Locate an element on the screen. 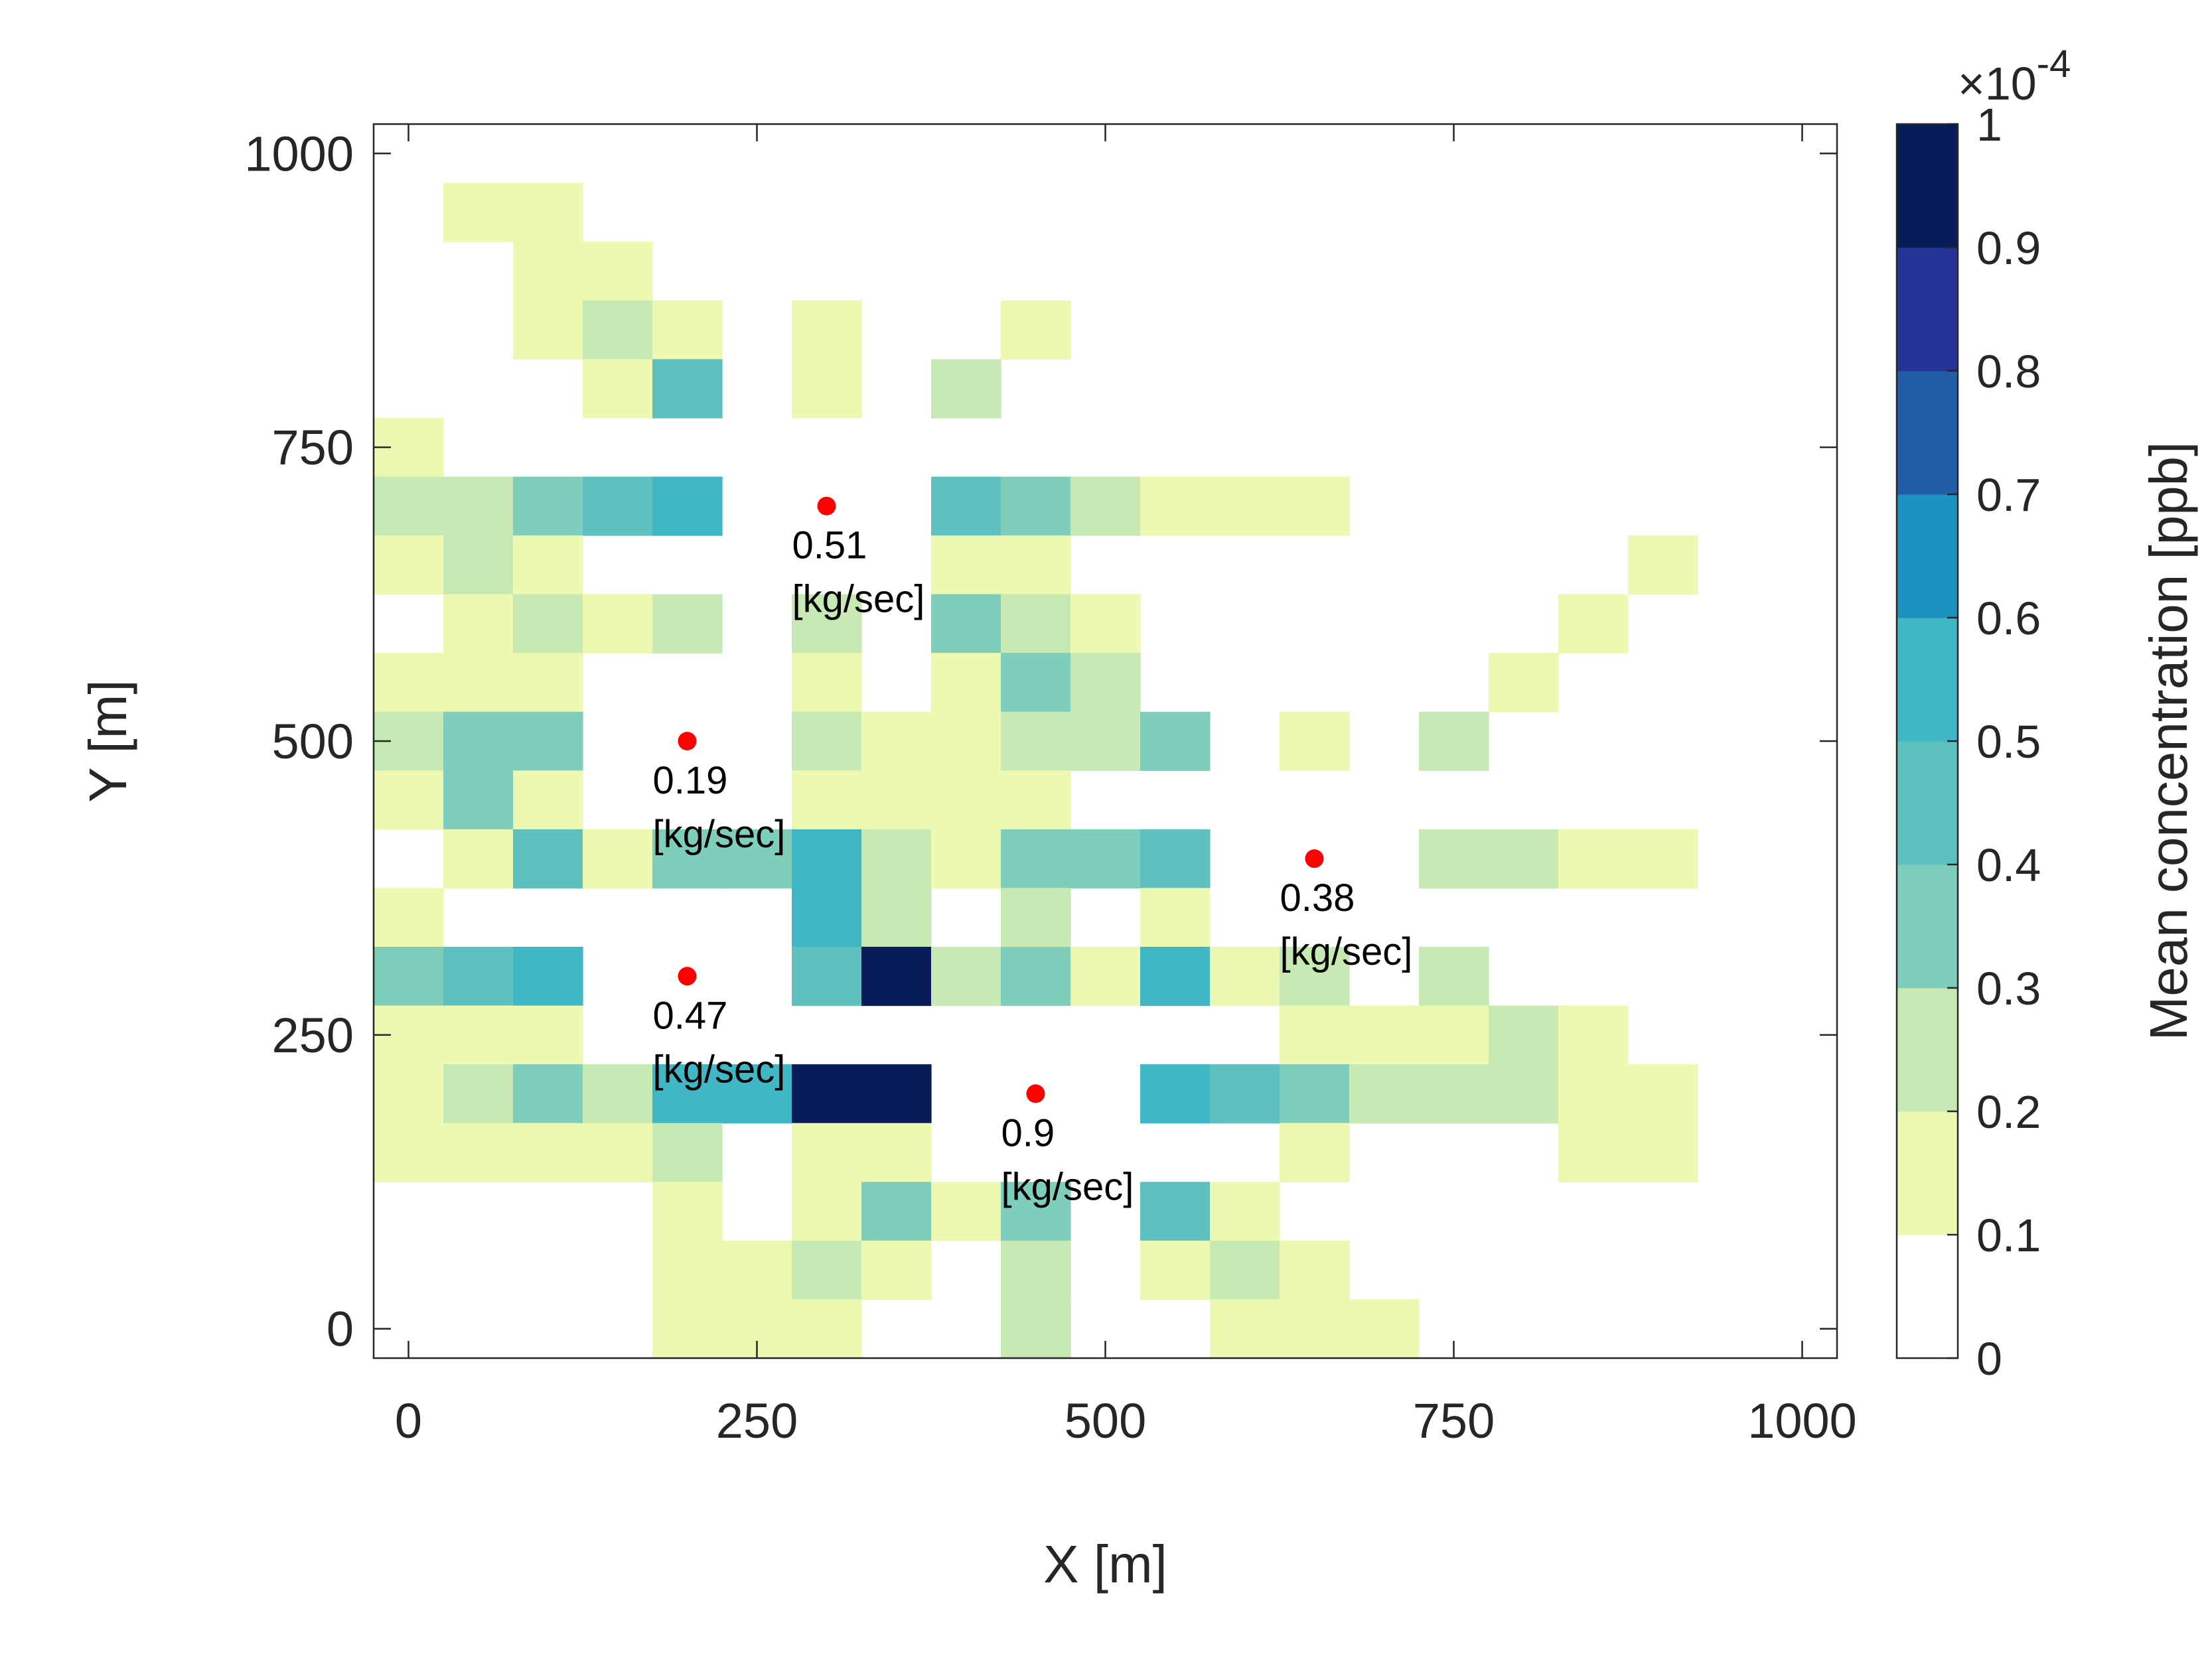  colorbar-multiplier: ×10⁻⁴ is located at coordinates (2015, 75).